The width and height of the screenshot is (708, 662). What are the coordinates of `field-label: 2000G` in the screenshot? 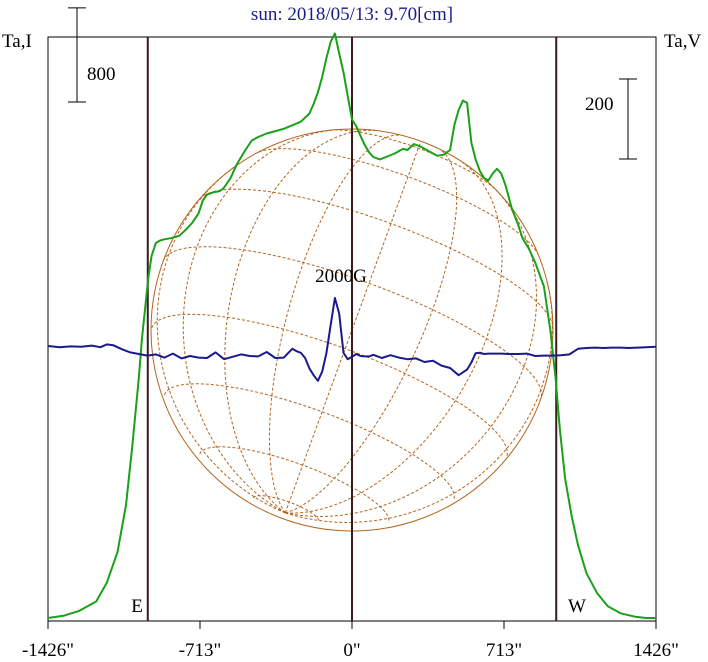 It's located at (341, 276).